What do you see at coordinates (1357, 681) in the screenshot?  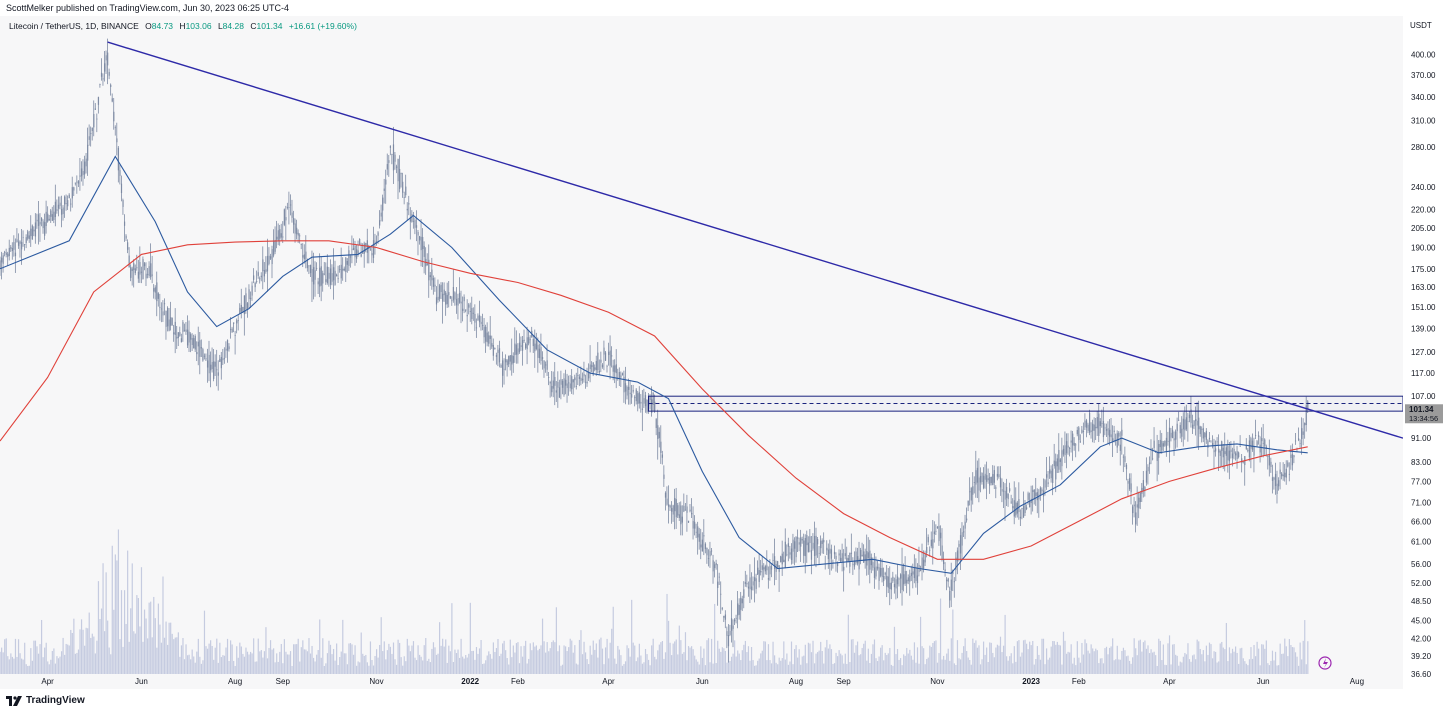 I see `x-tick-label: Aug` at bounding box center [1357, 681].